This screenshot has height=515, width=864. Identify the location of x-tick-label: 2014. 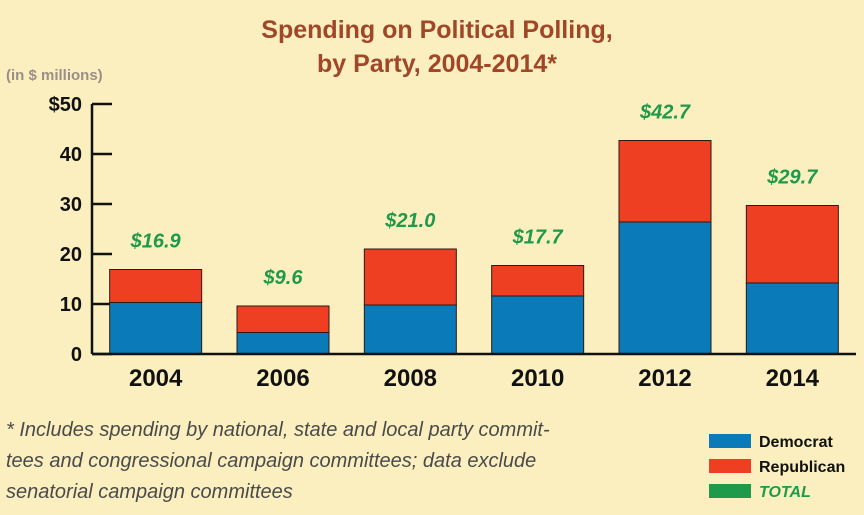
(793, 378).